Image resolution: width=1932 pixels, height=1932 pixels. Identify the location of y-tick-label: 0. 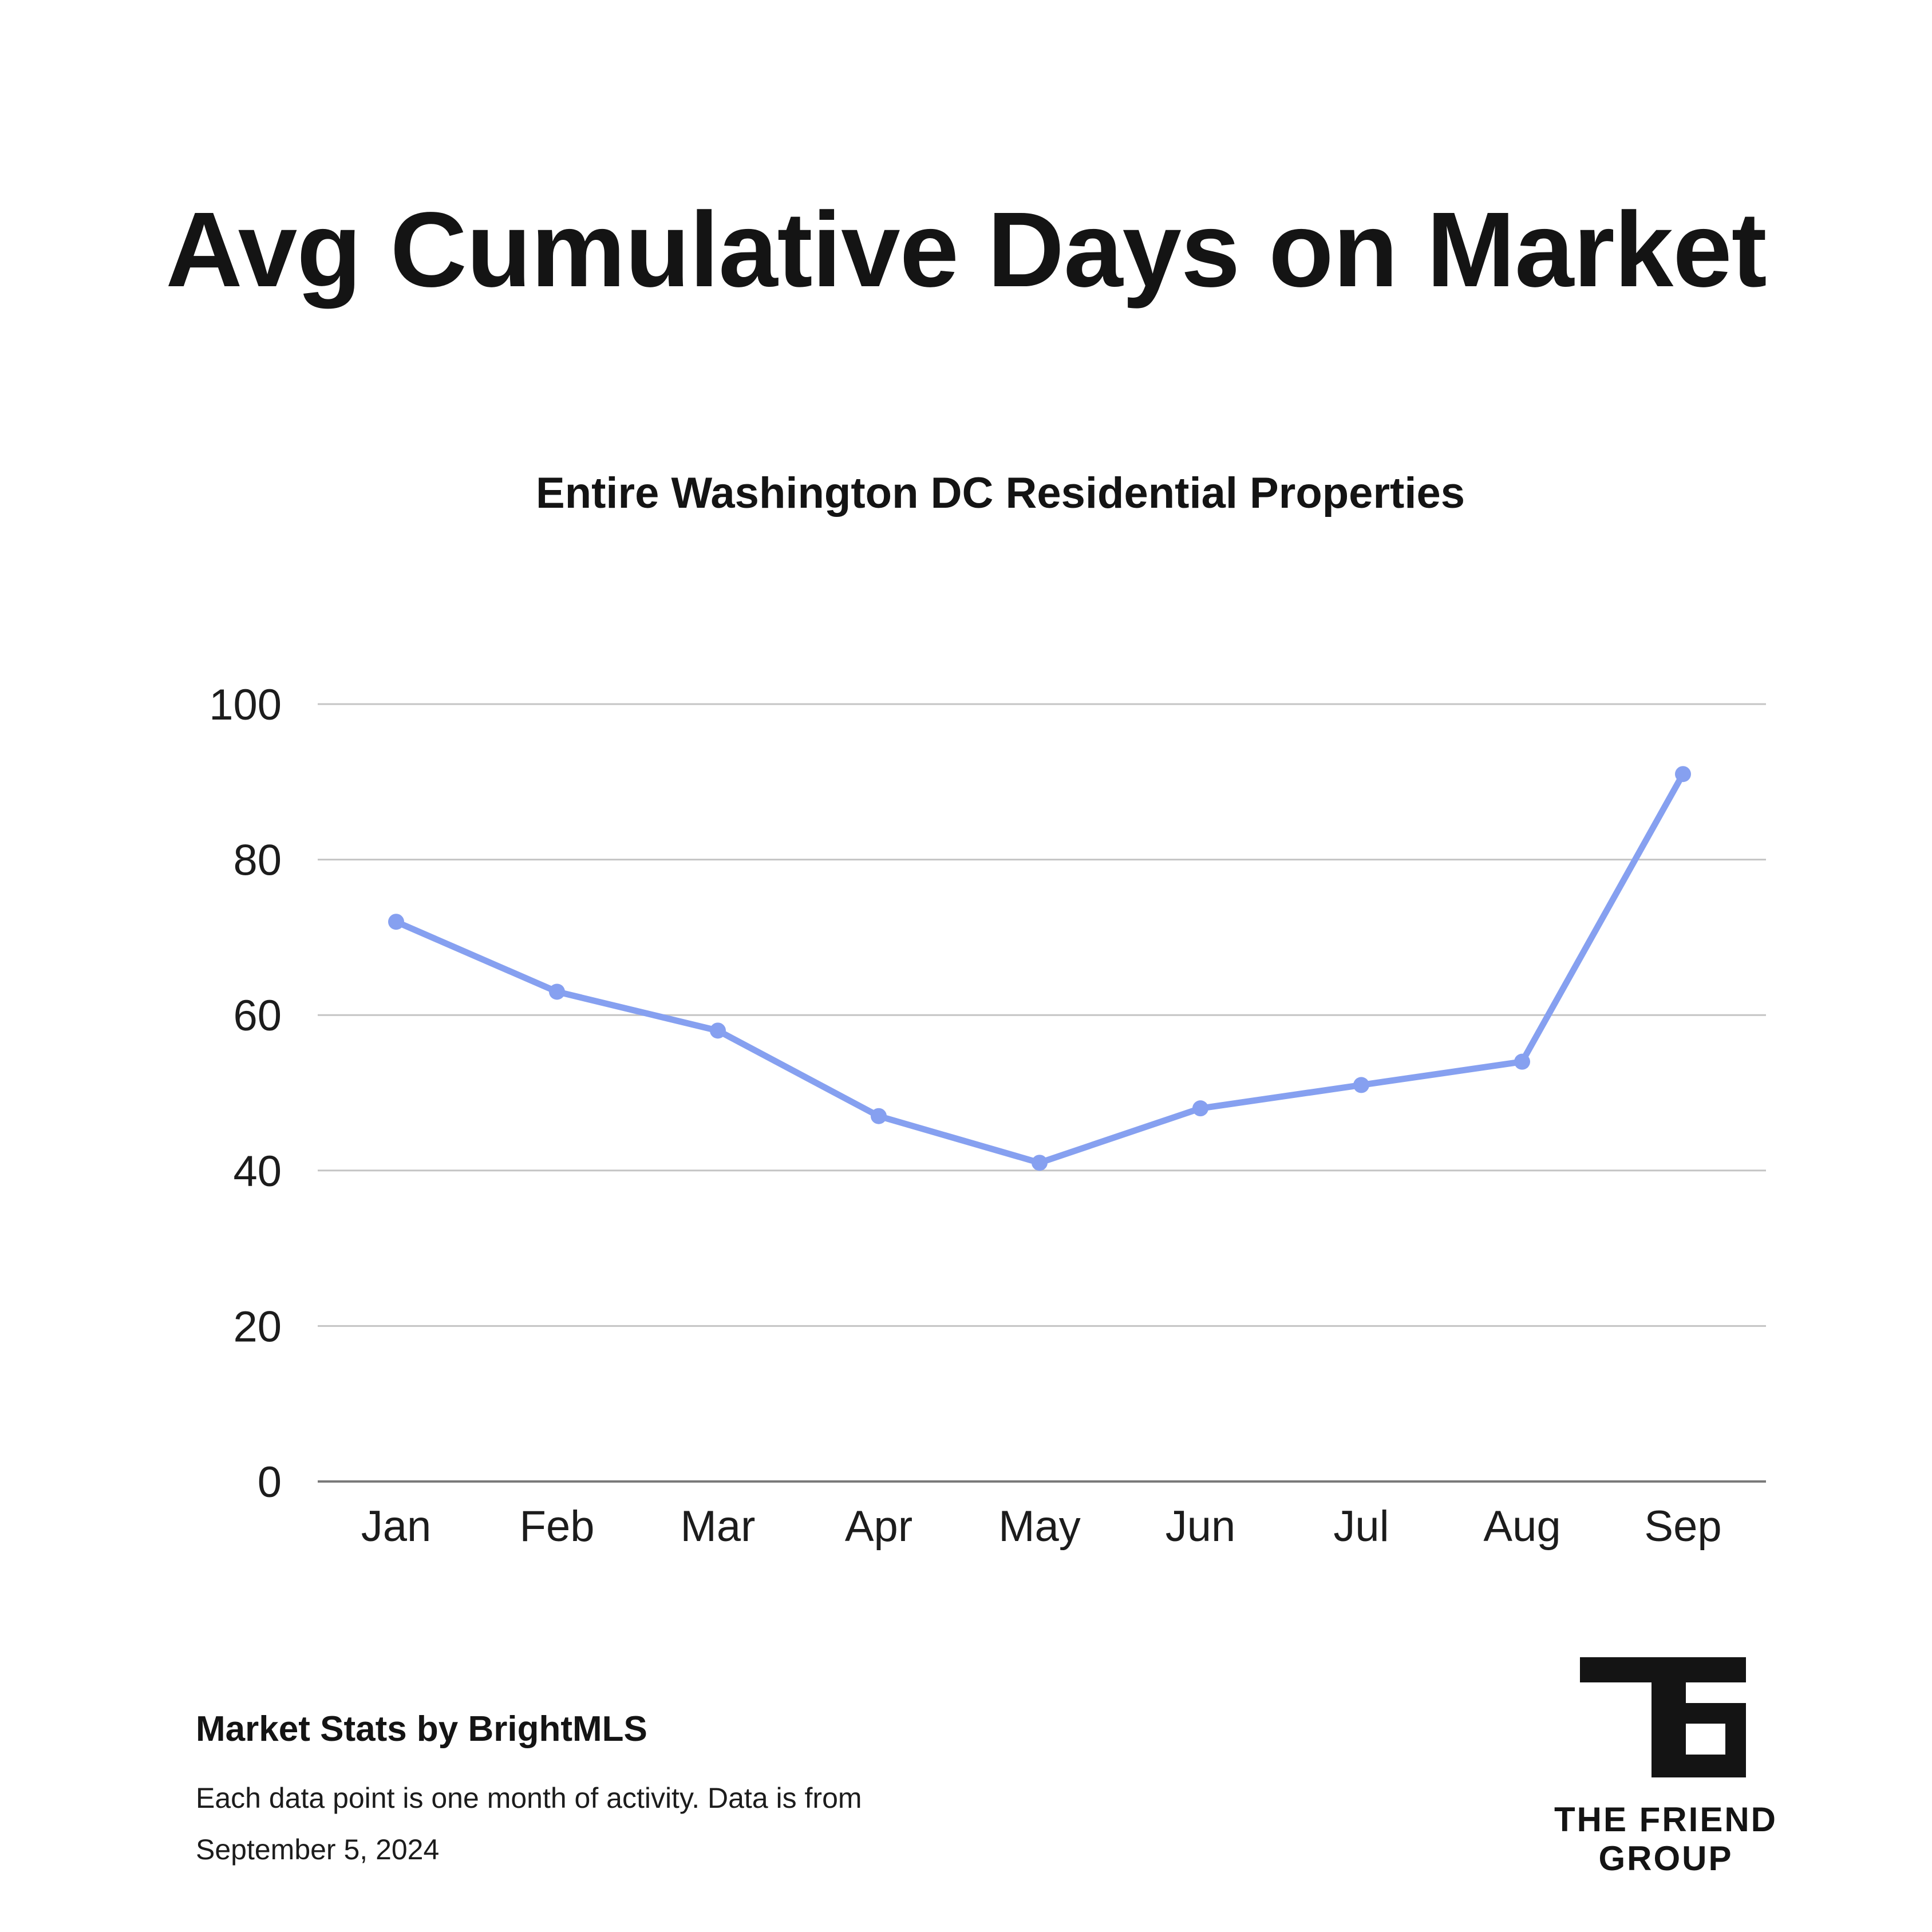
(270, 1482).